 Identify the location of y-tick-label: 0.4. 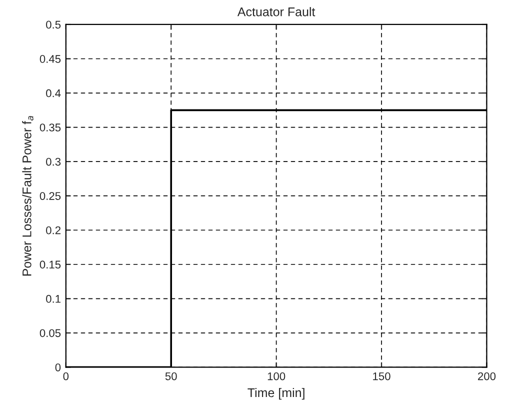
(53, 93).